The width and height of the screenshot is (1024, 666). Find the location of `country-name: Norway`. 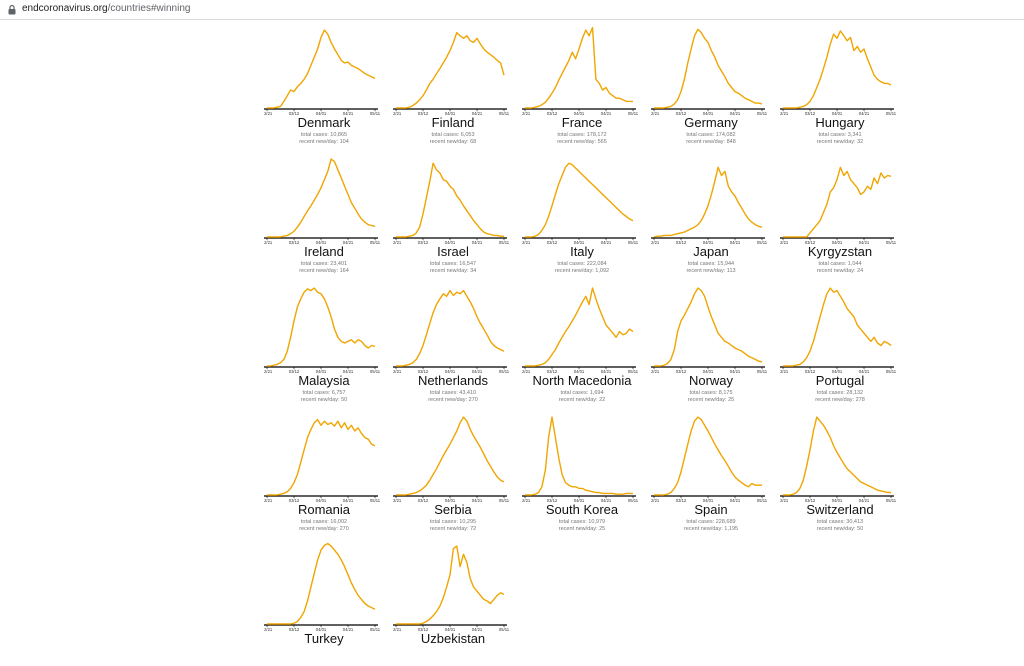

country-name: Norway is located at coordinates (711, 380).